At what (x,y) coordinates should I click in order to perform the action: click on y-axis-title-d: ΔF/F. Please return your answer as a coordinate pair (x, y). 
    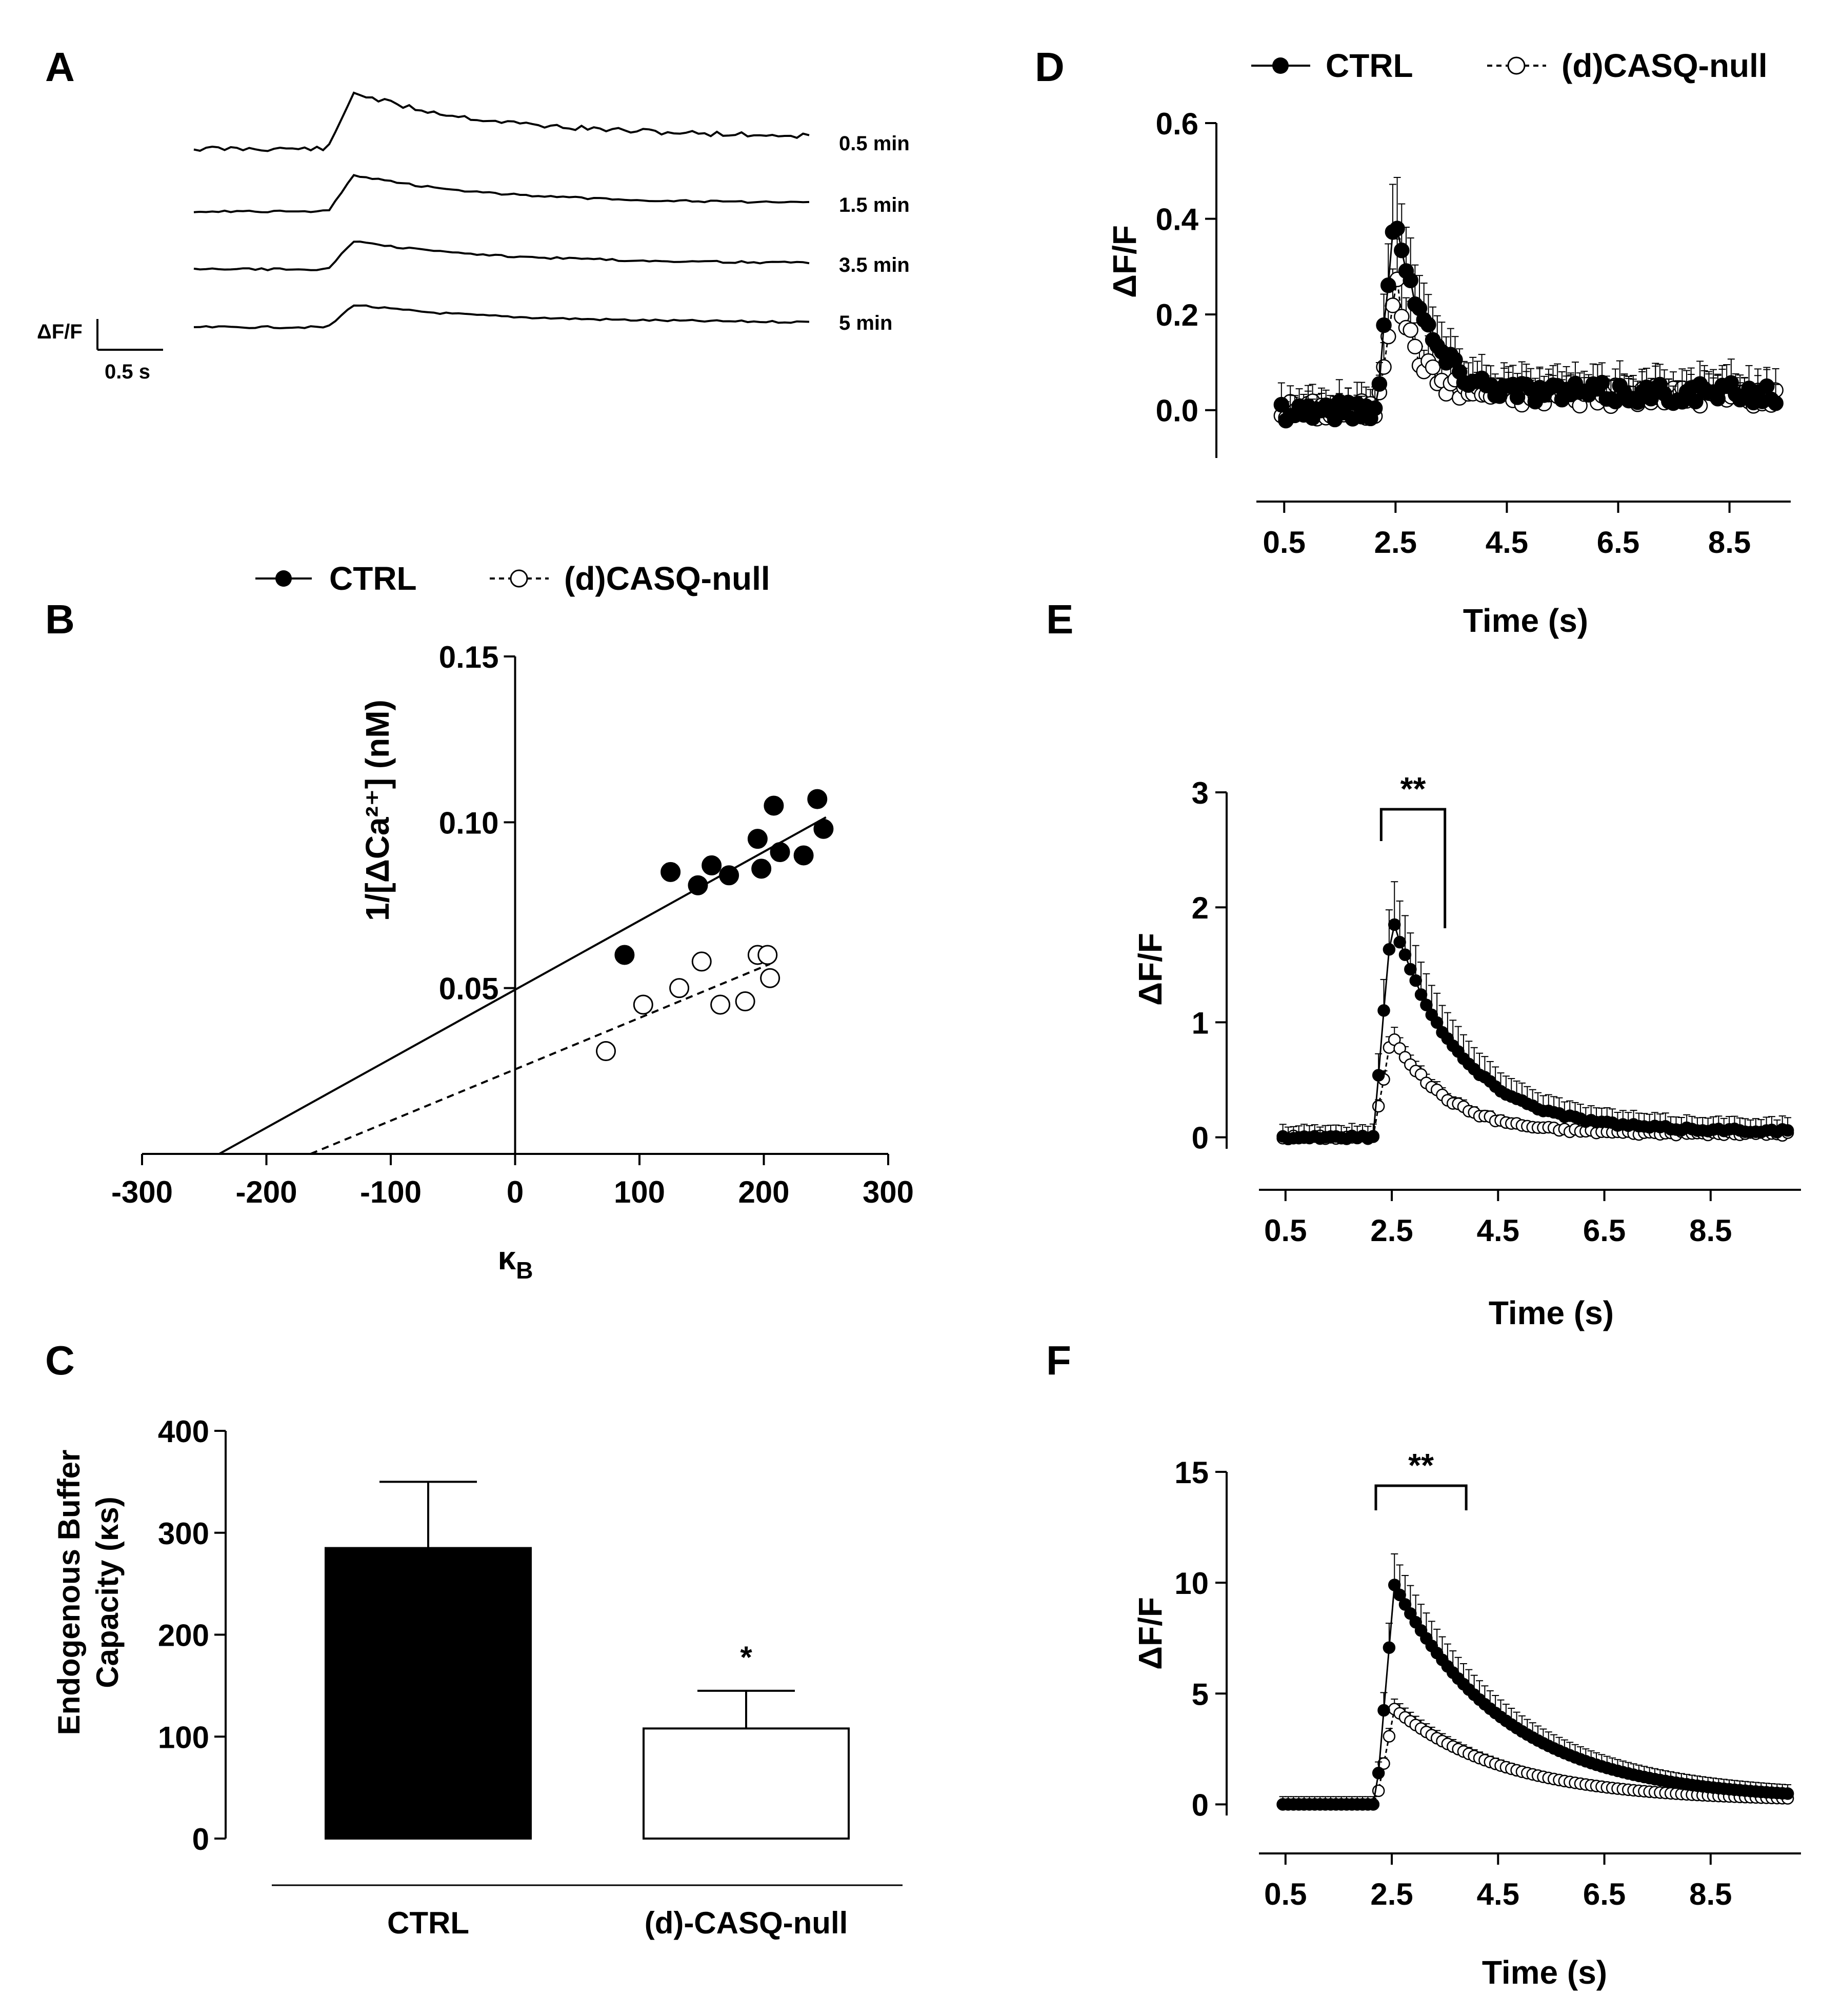
    Looking at the image, I should click on (1124, 261).